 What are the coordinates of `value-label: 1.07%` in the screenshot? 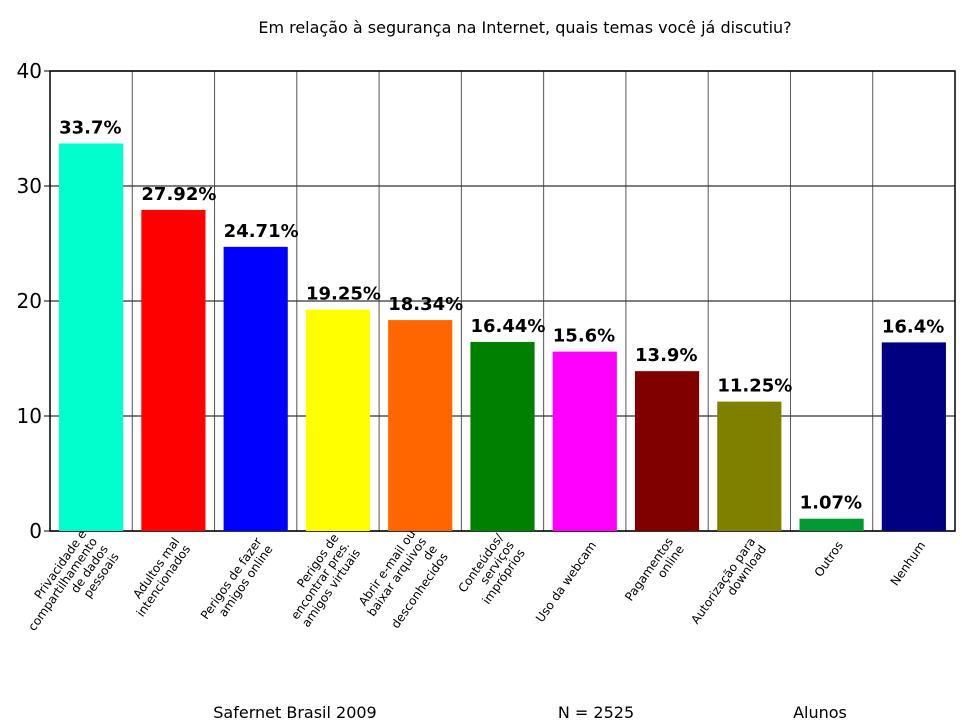 It's located at (831, 503).